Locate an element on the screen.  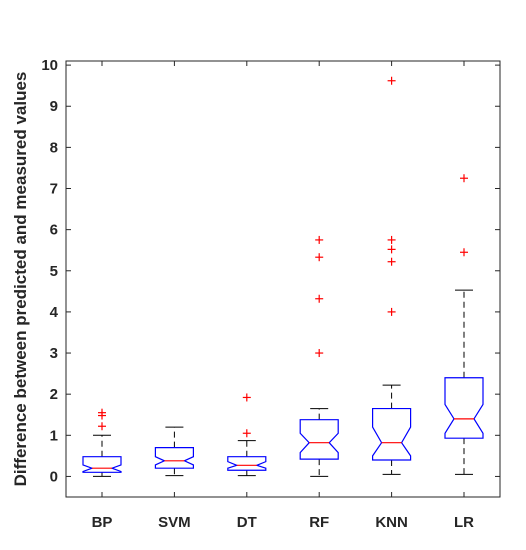
y-tick-label: 7 is located at coordinates (54, 189).